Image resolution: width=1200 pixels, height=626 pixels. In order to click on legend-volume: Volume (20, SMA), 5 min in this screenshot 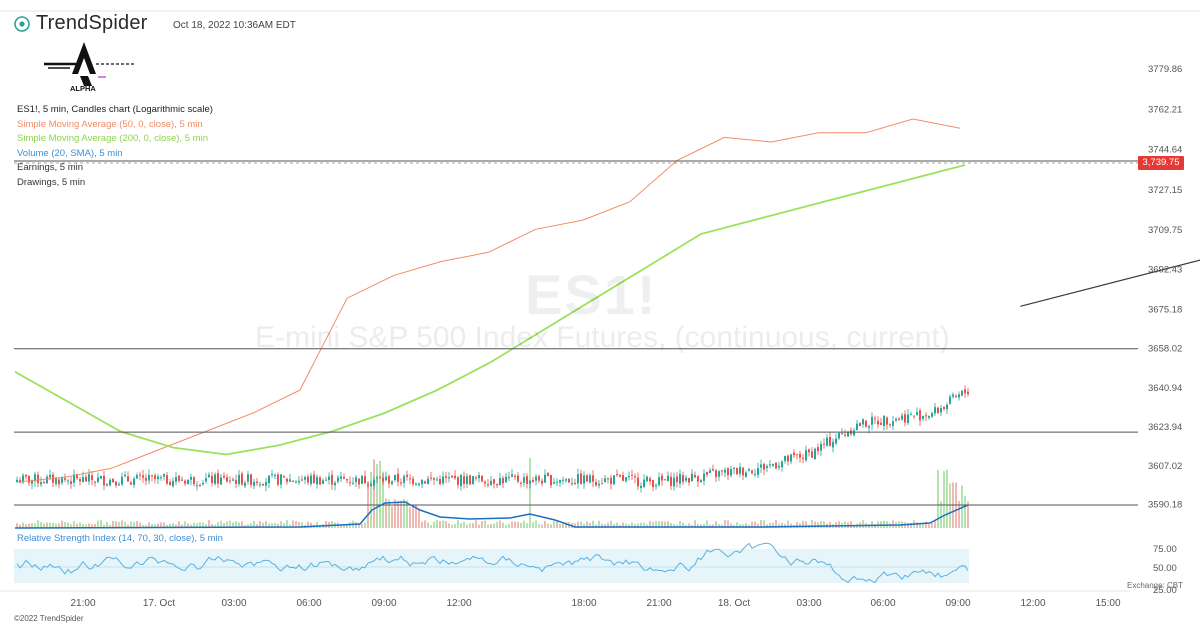, I will do `click(70, 153)`.